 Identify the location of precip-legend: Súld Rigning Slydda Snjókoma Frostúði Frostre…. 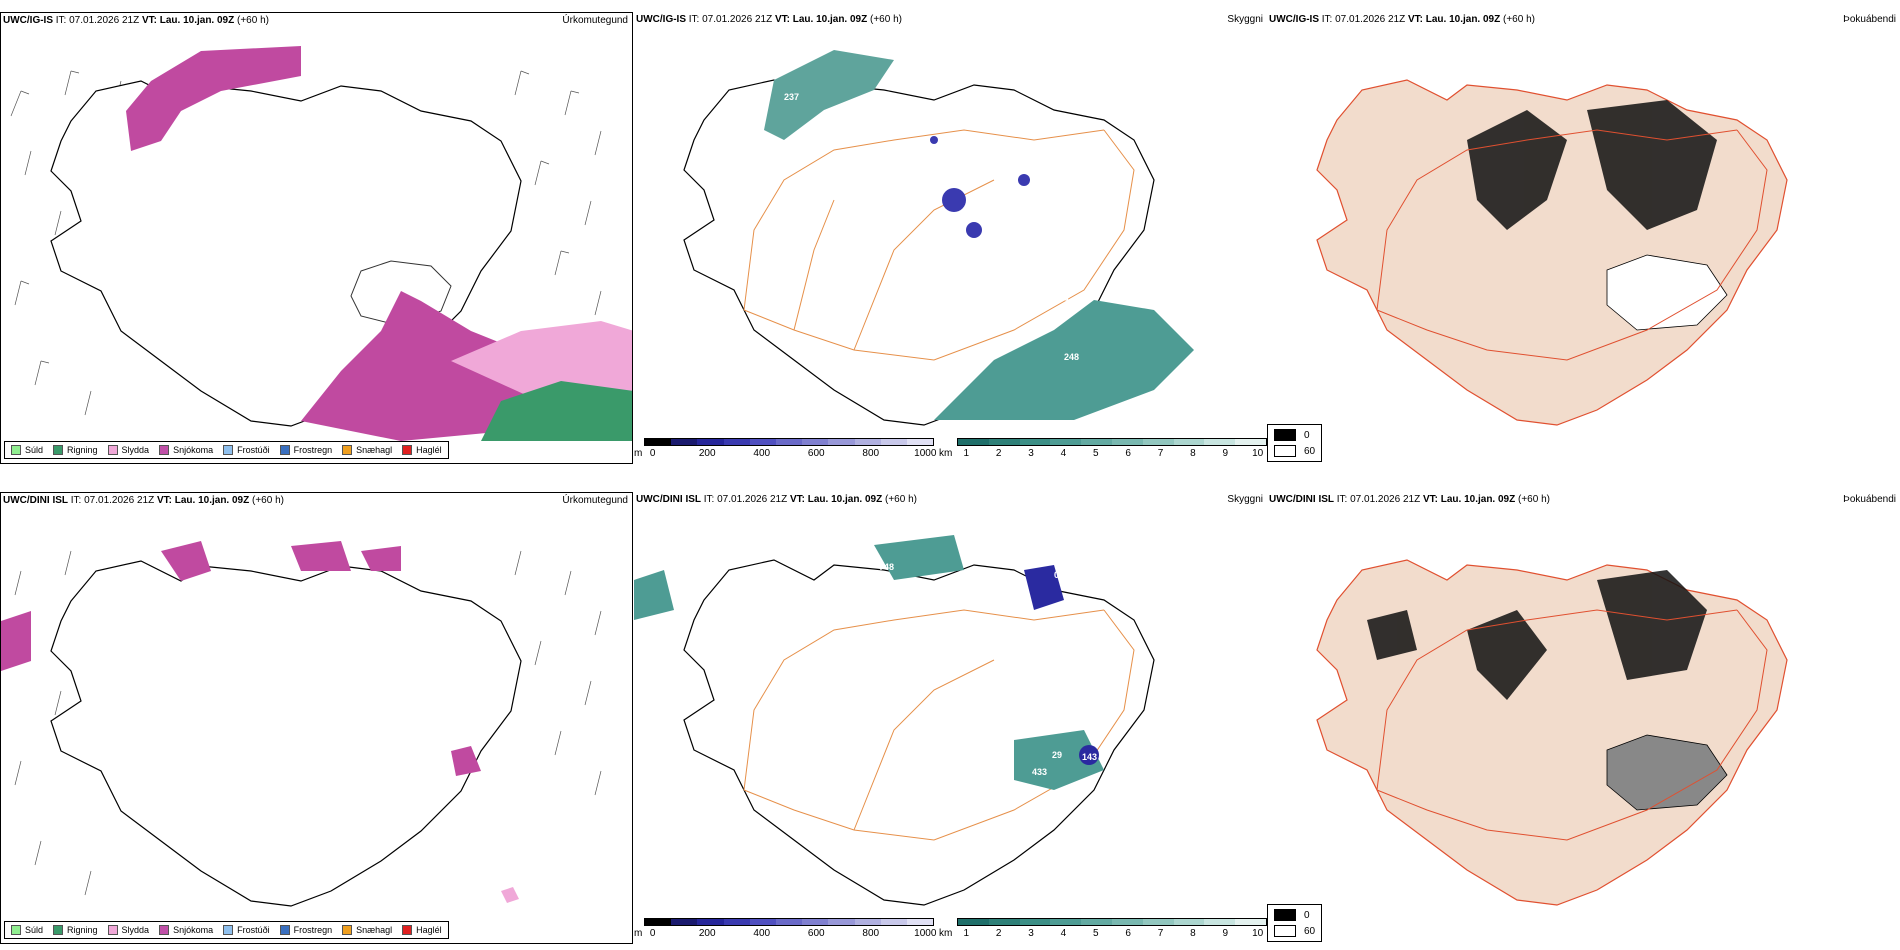
(226, 450).